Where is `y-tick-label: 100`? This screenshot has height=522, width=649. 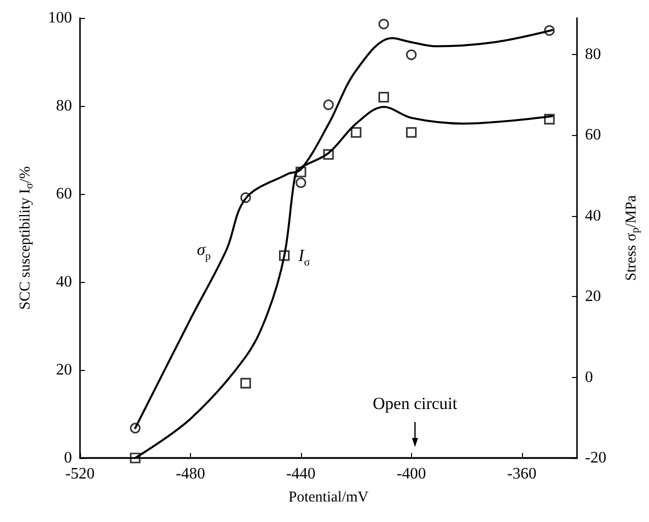
y-tick-label: 100 is located at coordinates (60, 18).